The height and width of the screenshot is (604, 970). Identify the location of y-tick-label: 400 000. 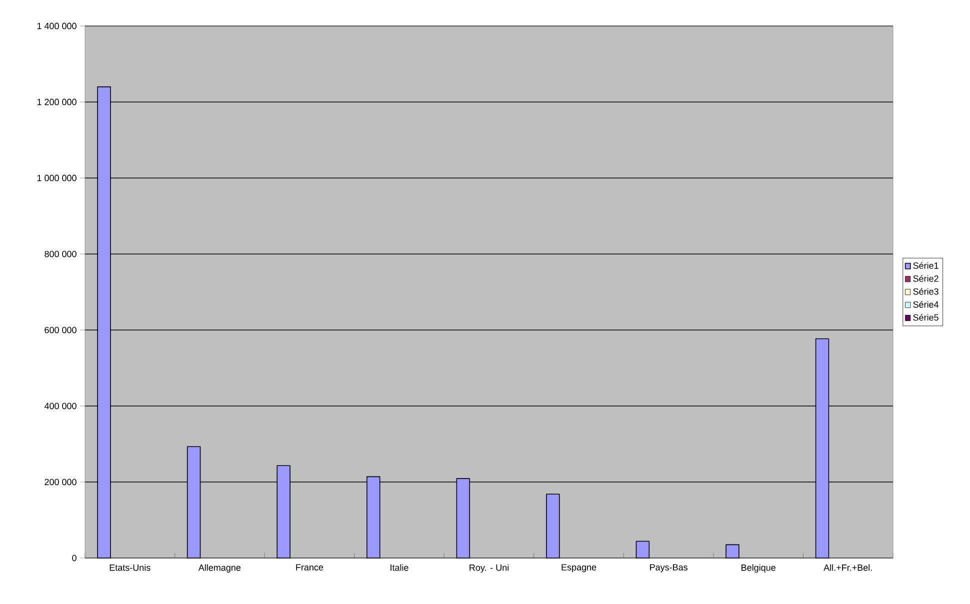
(60, 406).